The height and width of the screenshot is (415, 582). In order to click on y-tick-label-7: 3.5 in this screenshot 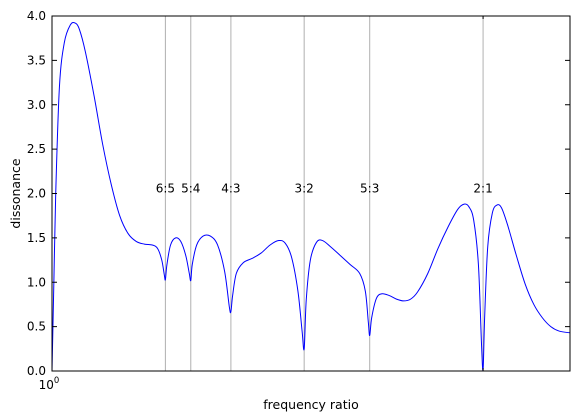, I will do `click(36, 60)`.